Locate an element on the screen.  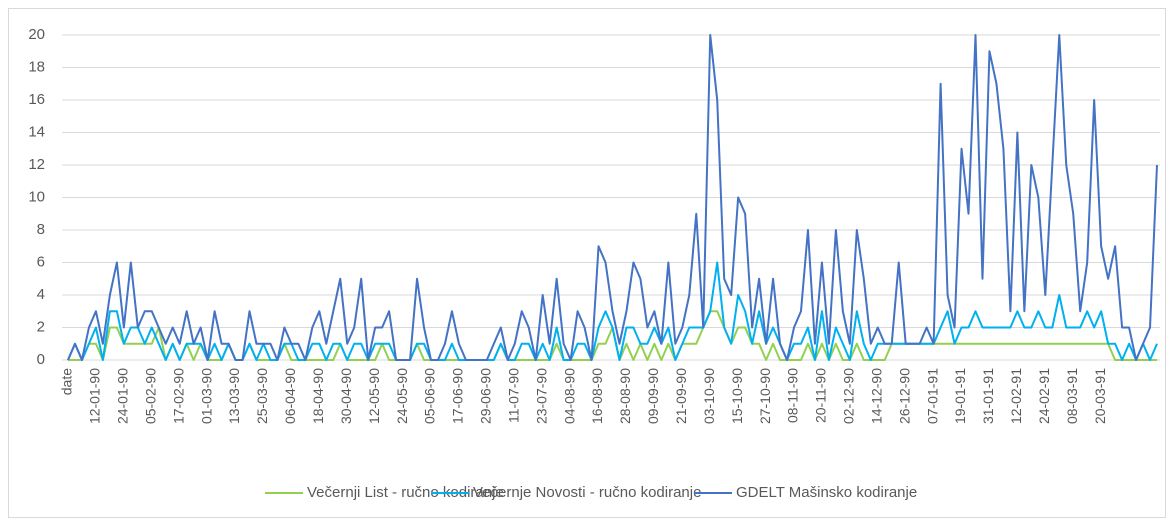
x-tick-label: 03-10-90 is located at coordinates (709, 396).